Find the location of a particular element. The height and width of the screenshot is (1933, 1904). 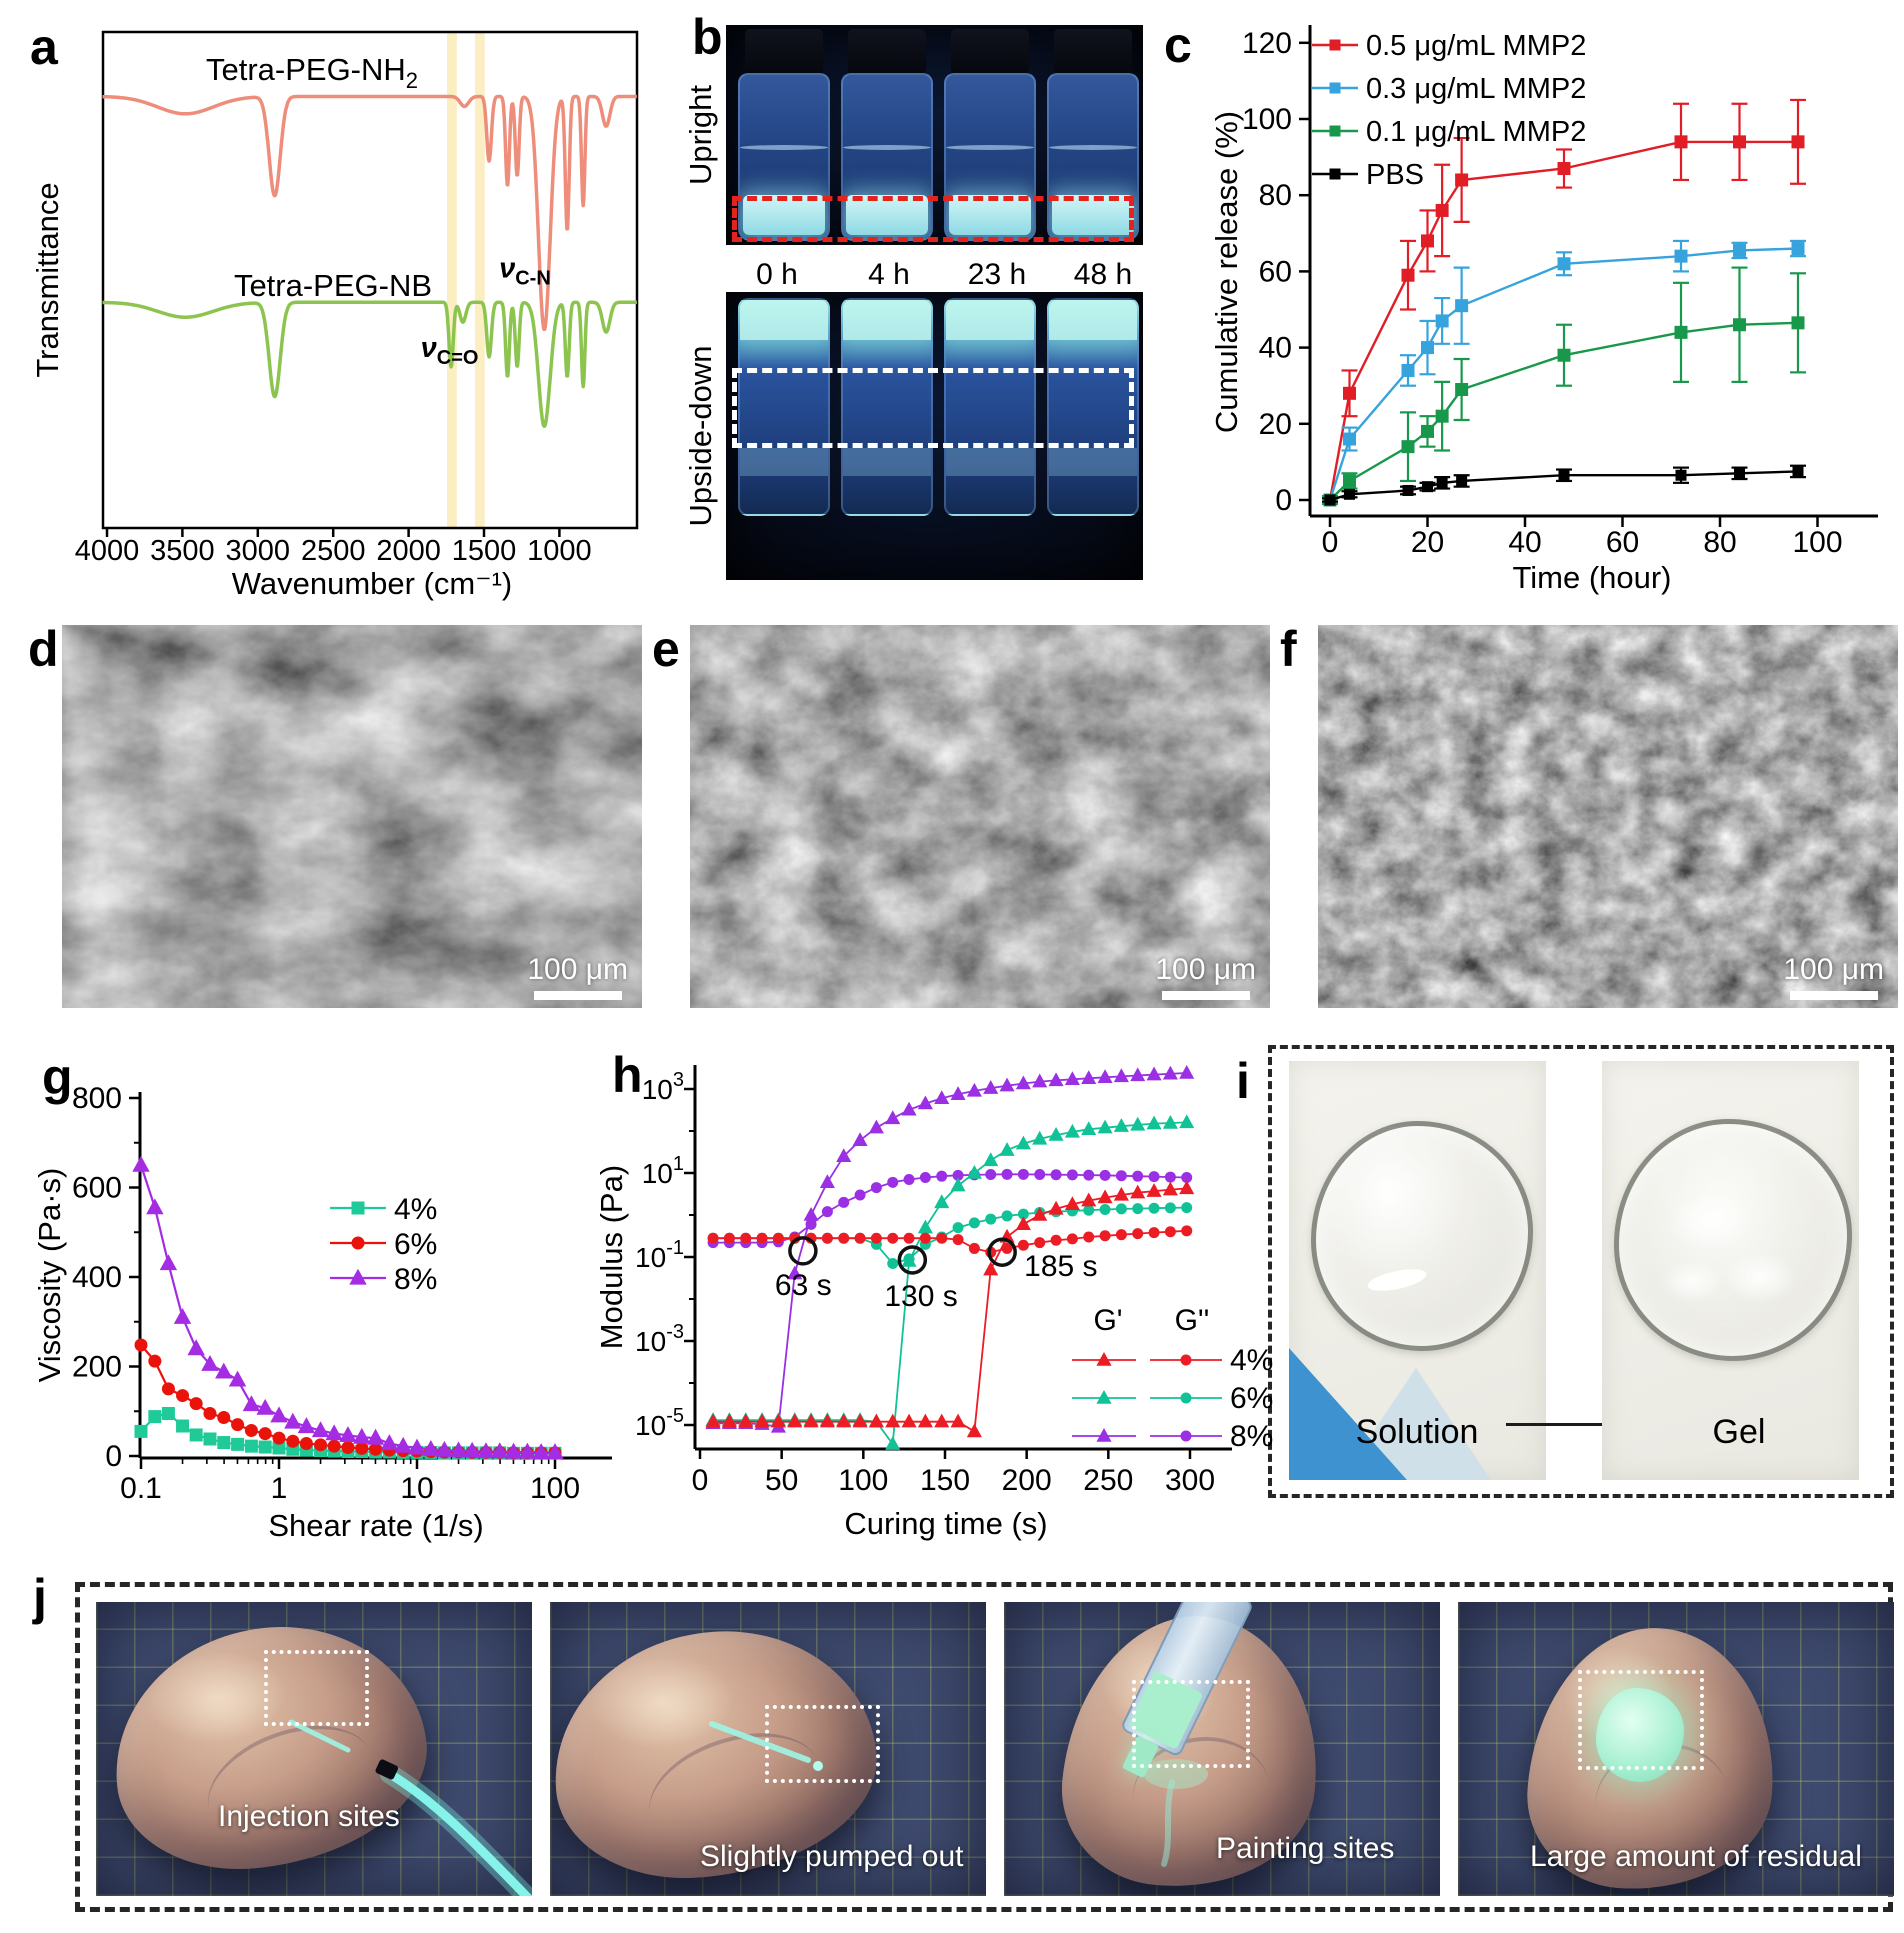

panel-label-i: i is located at coordinates (1243, 1081).